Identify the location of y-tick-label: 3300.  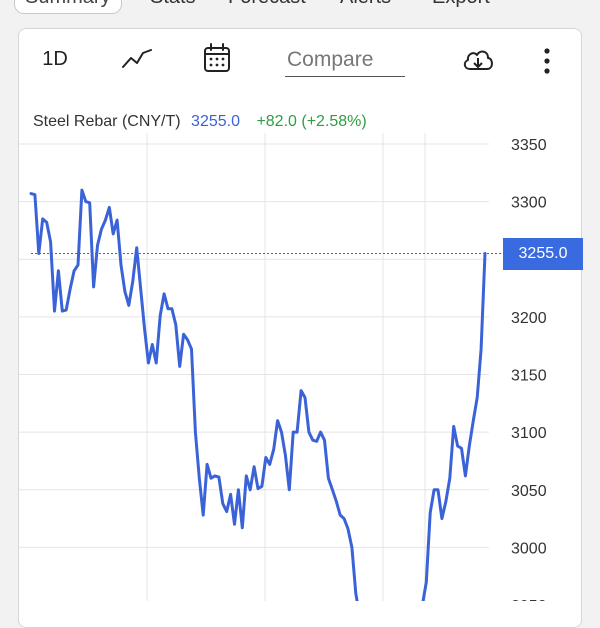
(529, 203).